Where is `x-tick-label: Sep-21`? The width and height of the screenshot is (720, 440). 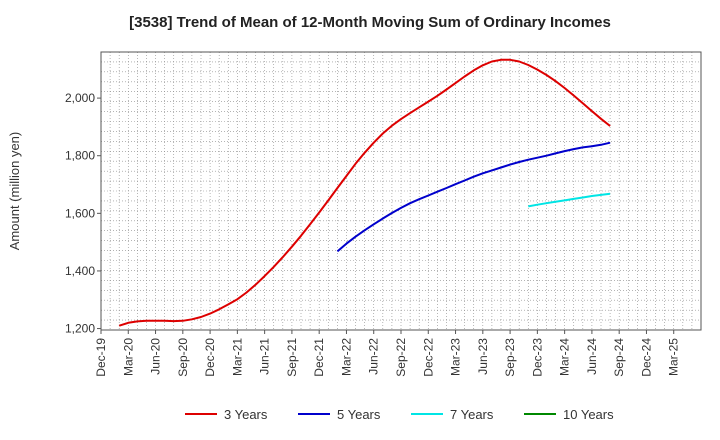
x-tick-label: Sep-21 is located at coordinates (292, 357).